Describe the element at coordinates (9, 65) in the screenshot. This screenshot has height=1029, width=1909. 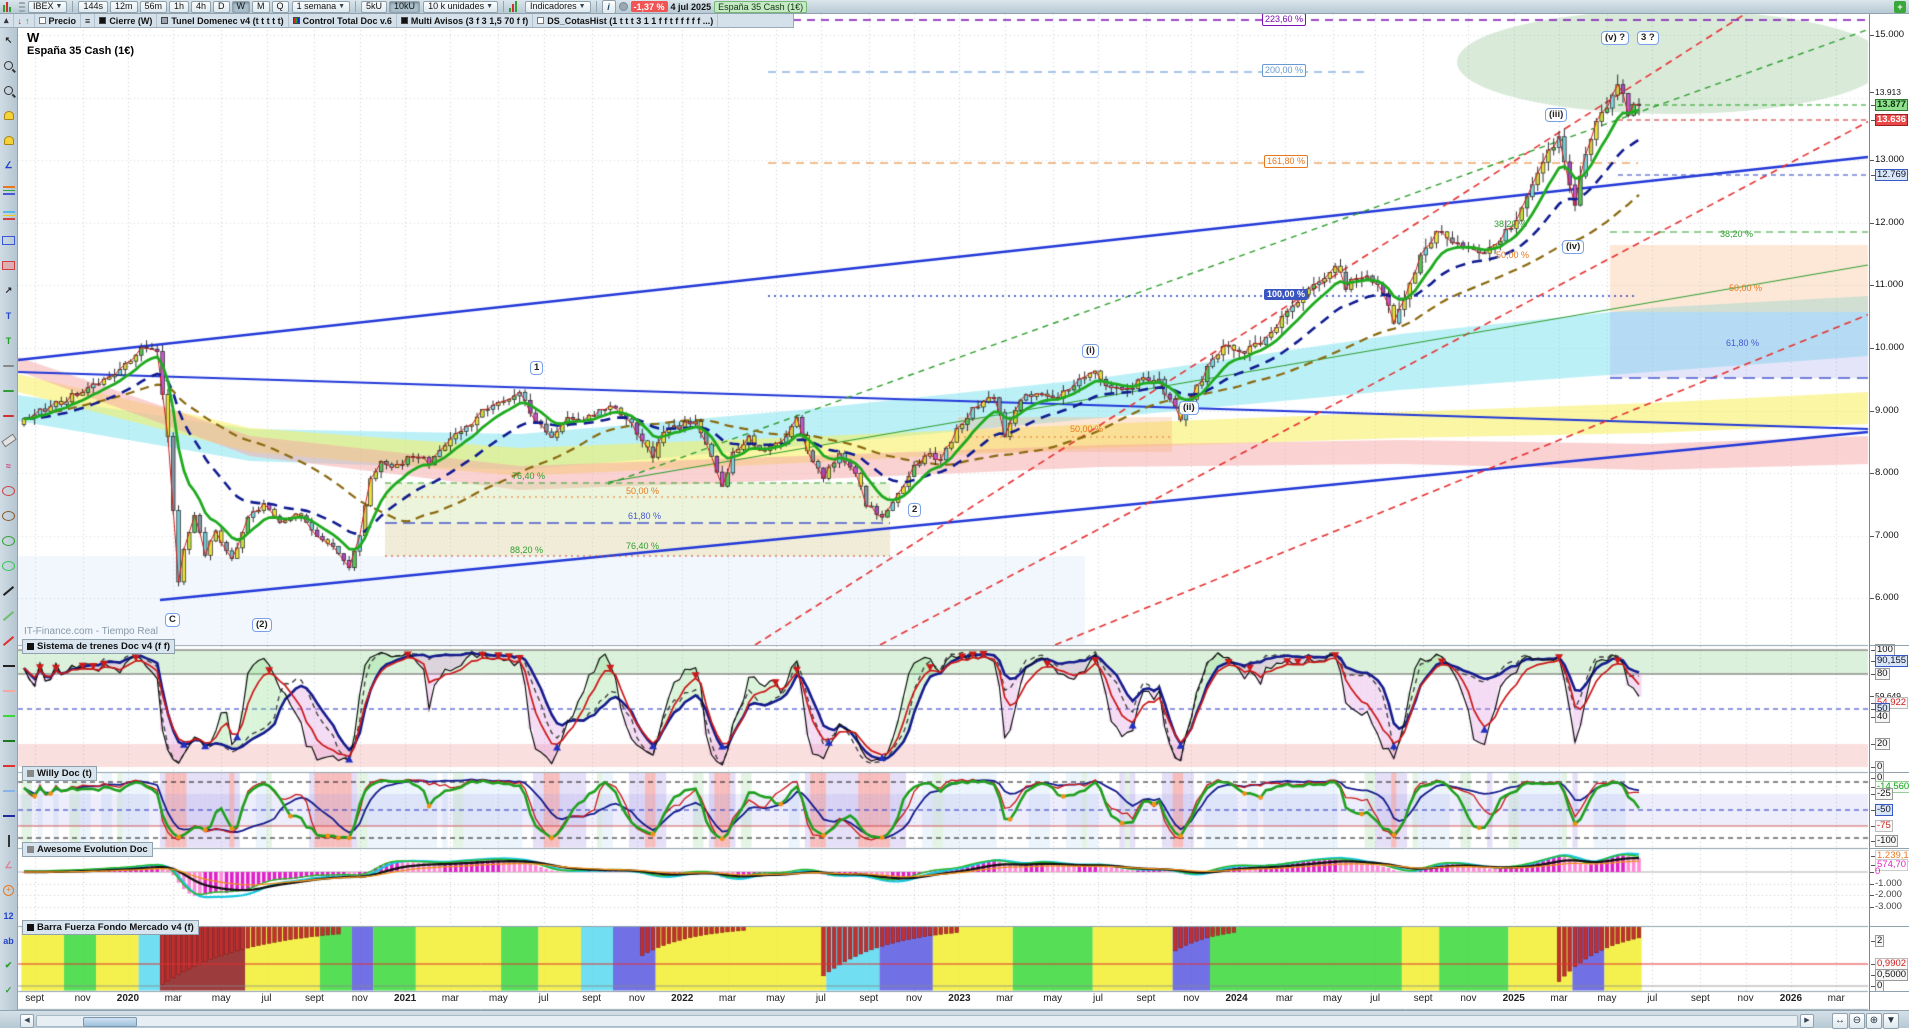
I see `zoom-icon` at that location.